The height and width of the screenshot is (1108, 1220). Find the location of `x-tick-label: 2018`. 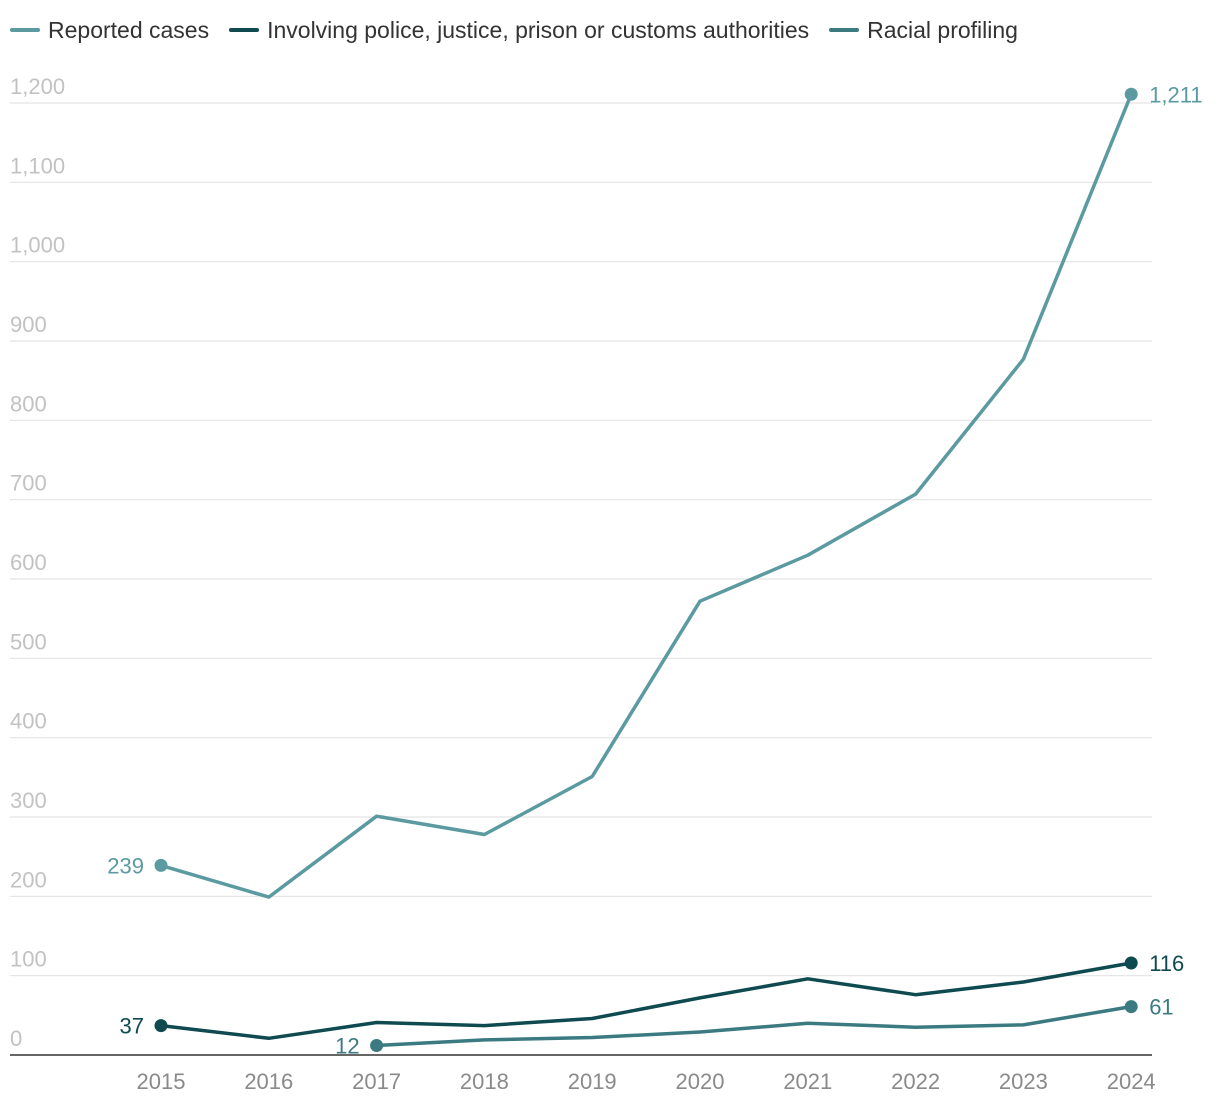

x-tick-label: 2018 is located at coordinates (484, 1081).